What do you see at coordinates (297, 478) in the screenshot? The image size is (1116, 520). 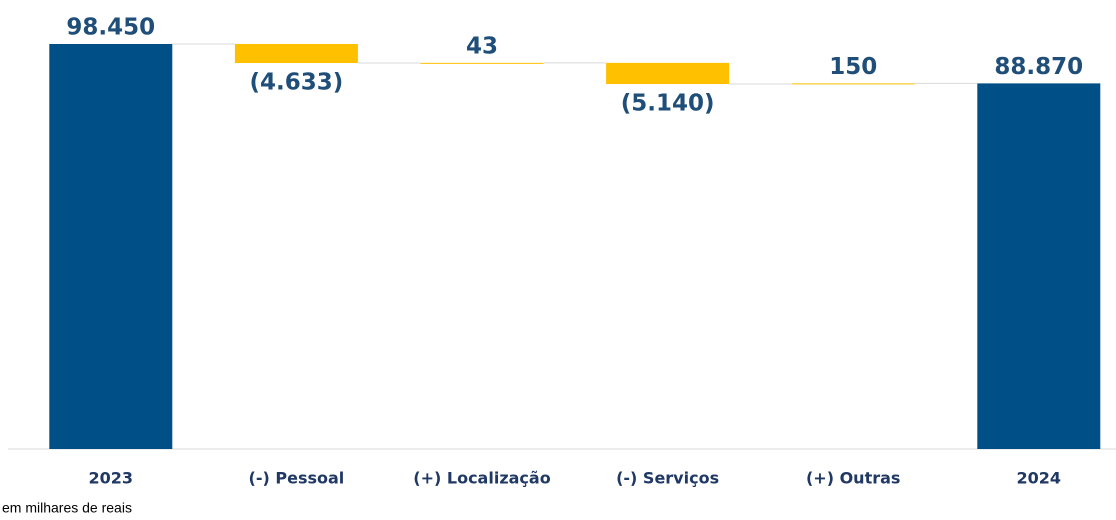 I see `x-tick-label: (-) Pessoal` at bounding box center [297, 478].